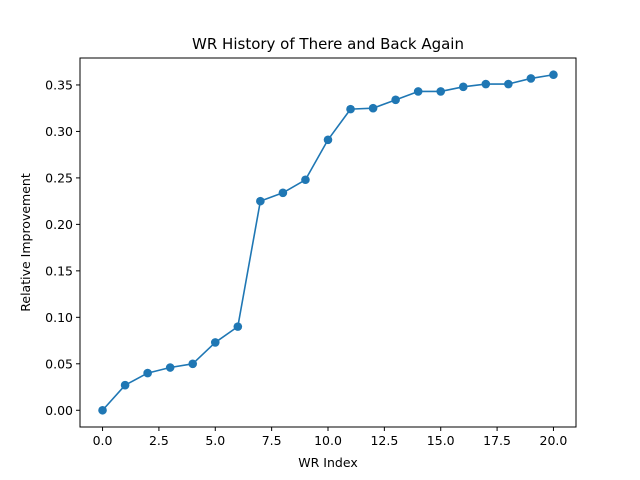 Image resolution: width=640 pixels, height=480 pixels. What do you see at coordinates (272, 440) in the screenshot?
I see `x-tick-label: 7.5` at bounding box center [272, 440].